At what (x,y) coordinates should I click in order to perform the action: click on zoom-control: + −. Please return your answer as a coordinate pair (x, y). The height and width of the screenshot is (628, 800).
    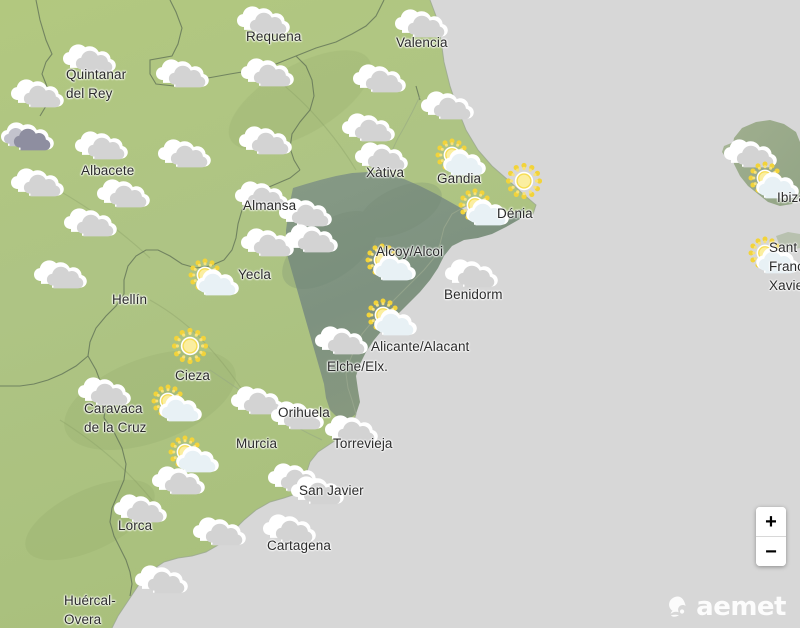
    Looking at the image, I should click on (771, 536).